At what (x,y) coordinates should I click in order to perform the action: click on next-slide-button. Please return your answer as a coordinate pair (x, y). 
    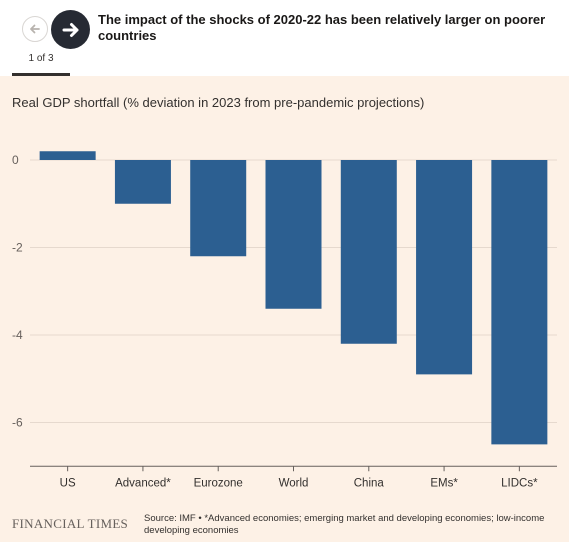
    Looking at the image, I should click on (70, 29).